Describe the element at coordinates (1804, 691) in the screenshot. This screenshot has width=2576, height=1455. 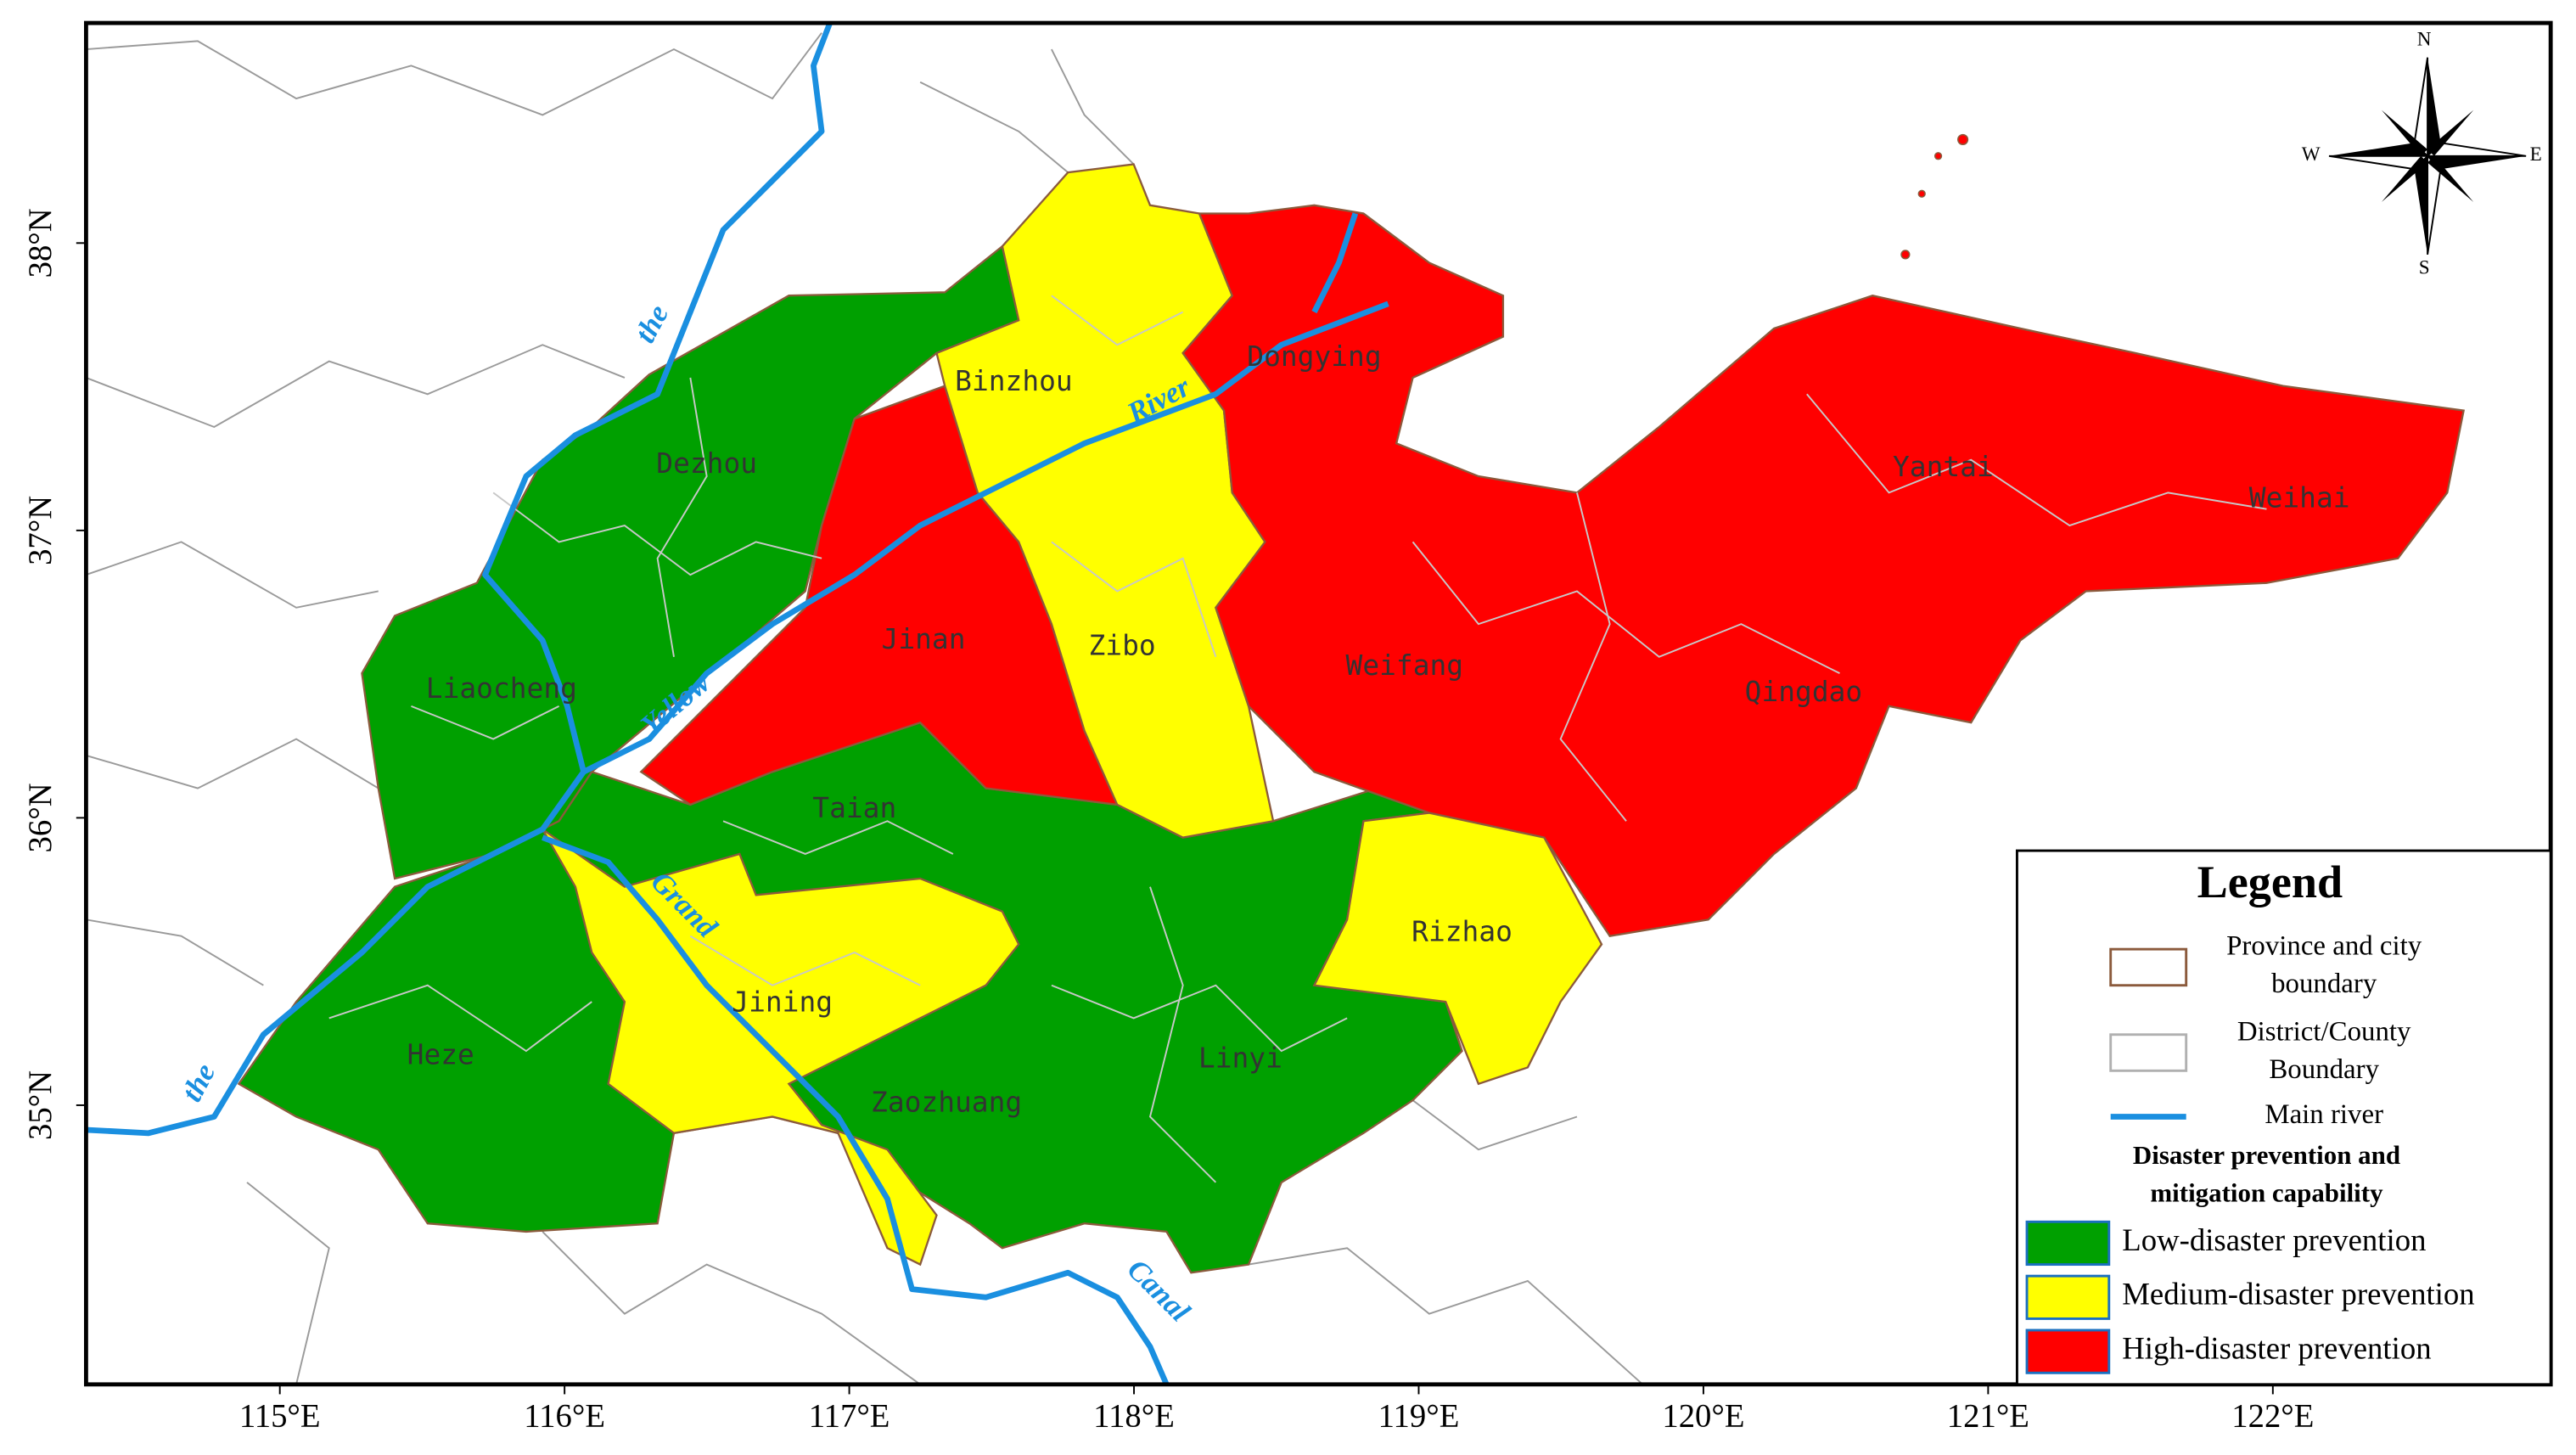
I see `city-label: Qingdao` at that location.